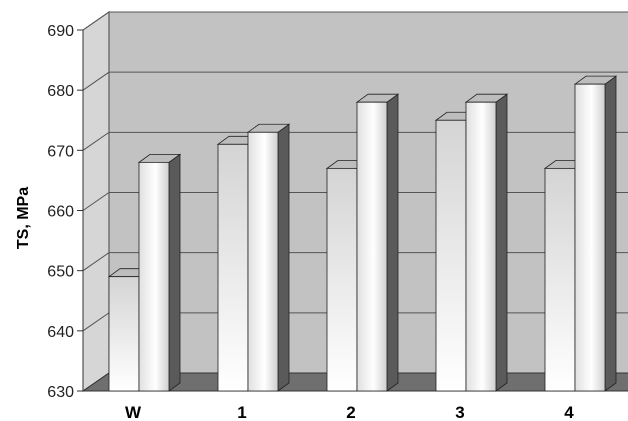 This screenshot has height=421, width=628. I want to click on y-tick-label: 670, so click(60, 151).